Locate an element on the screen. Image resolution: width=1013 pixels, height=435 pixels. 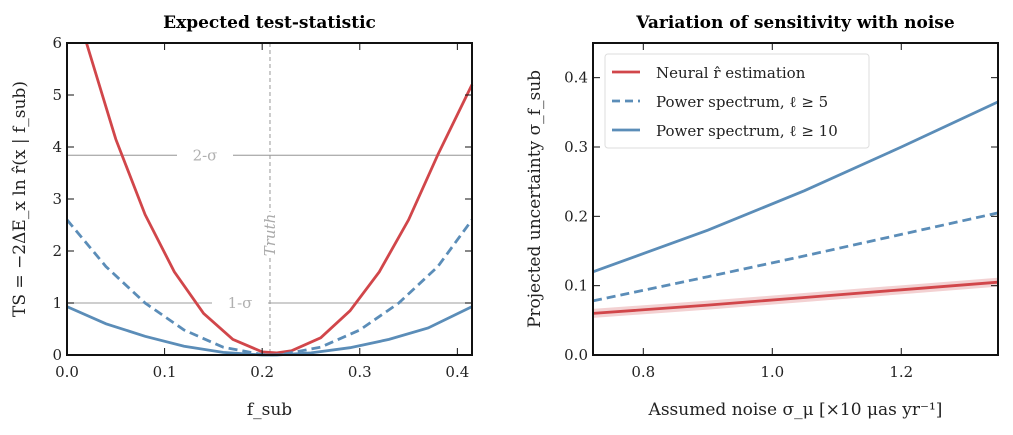
chart-title: Variation of sensitivity with noise is located at coordinates (795, 23).